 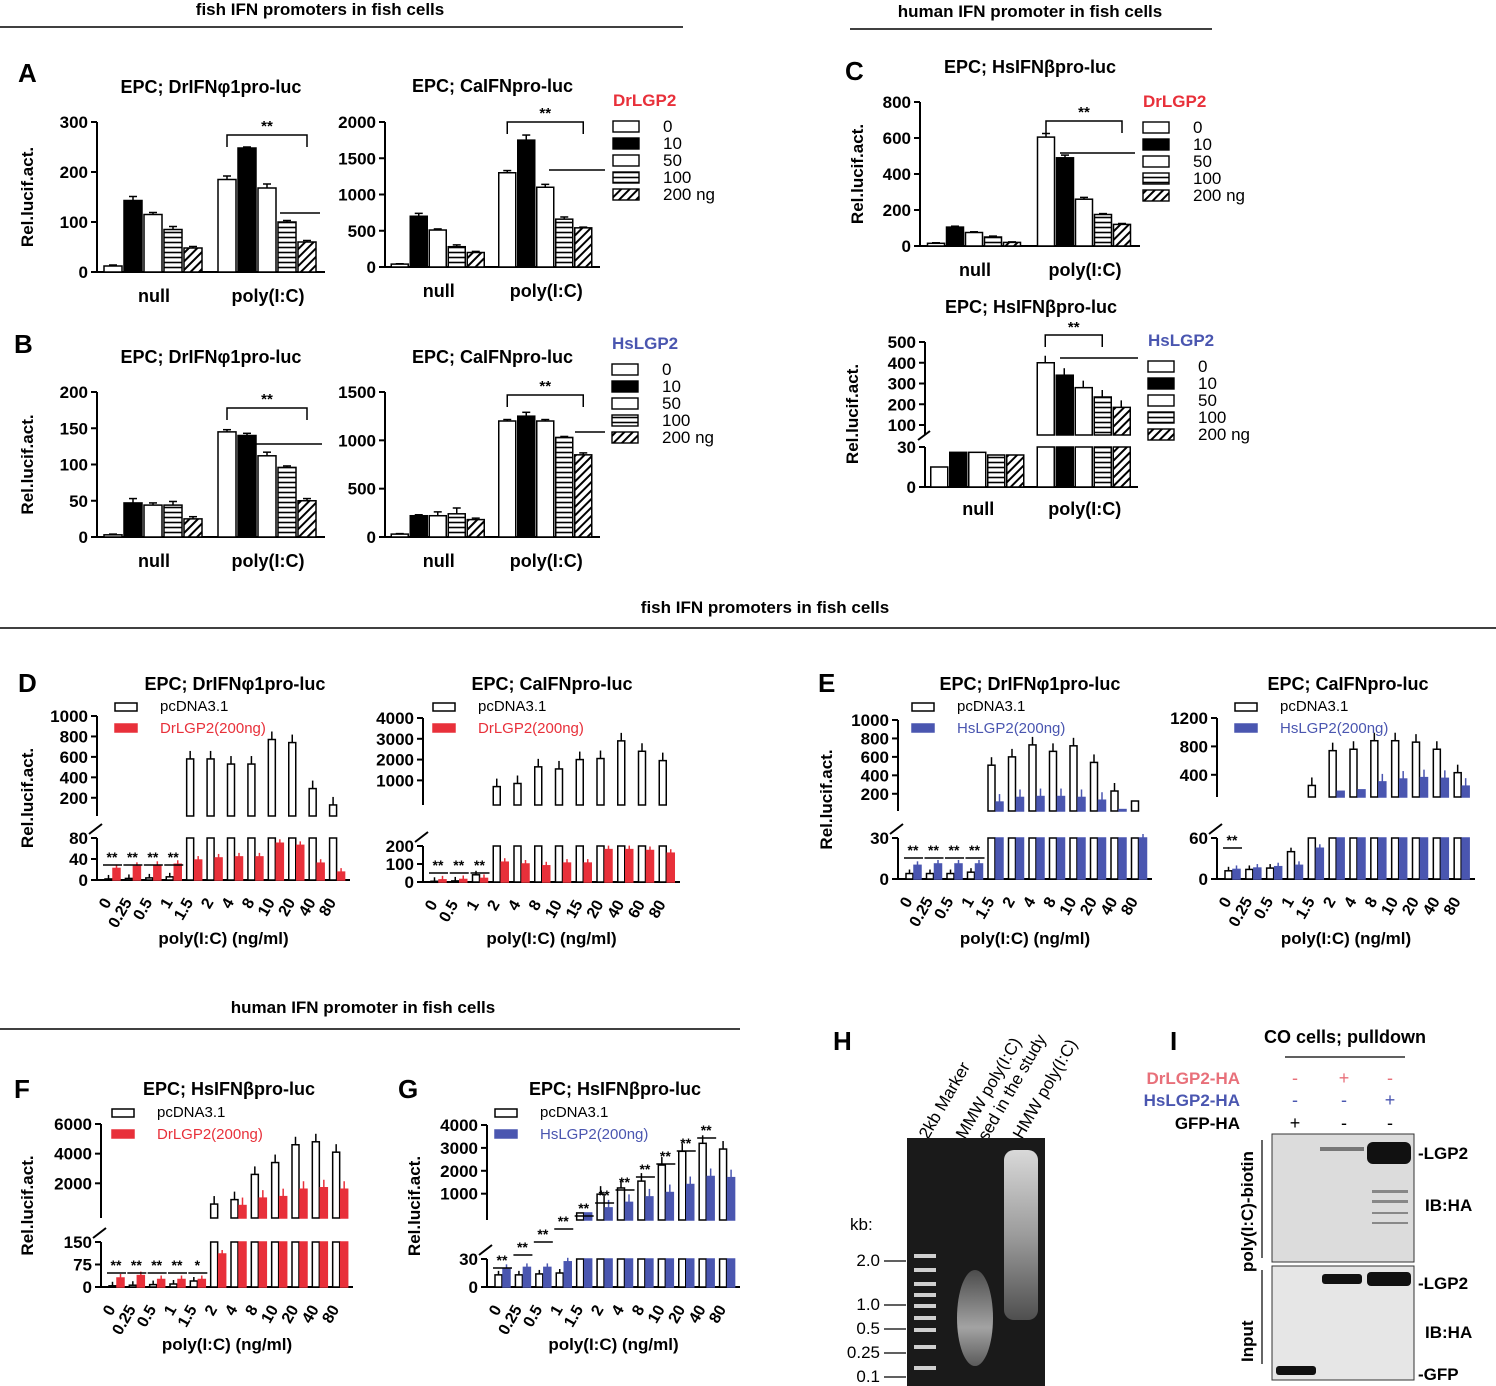 I want to click on y-tick-label: 500, so click(x=362, y=489).